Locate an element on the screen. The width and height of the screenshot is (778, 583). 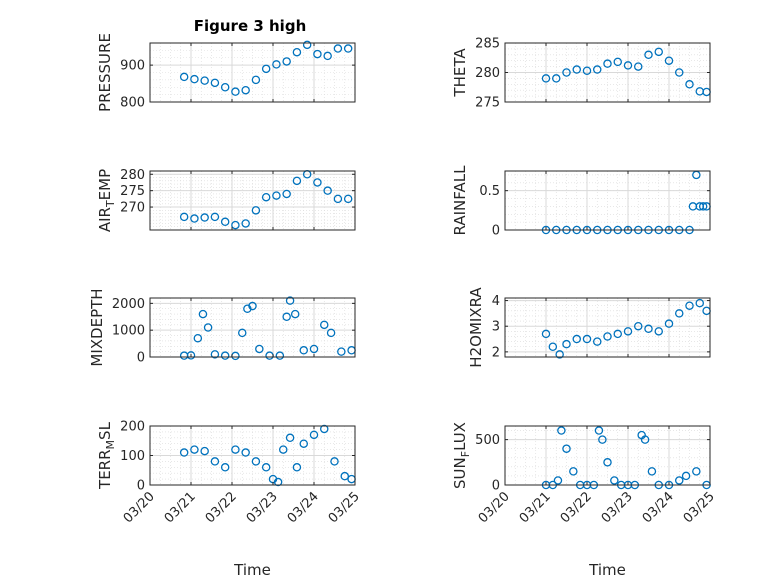
y-axis-label: RAINFALL is located at coordinates (460, 200).